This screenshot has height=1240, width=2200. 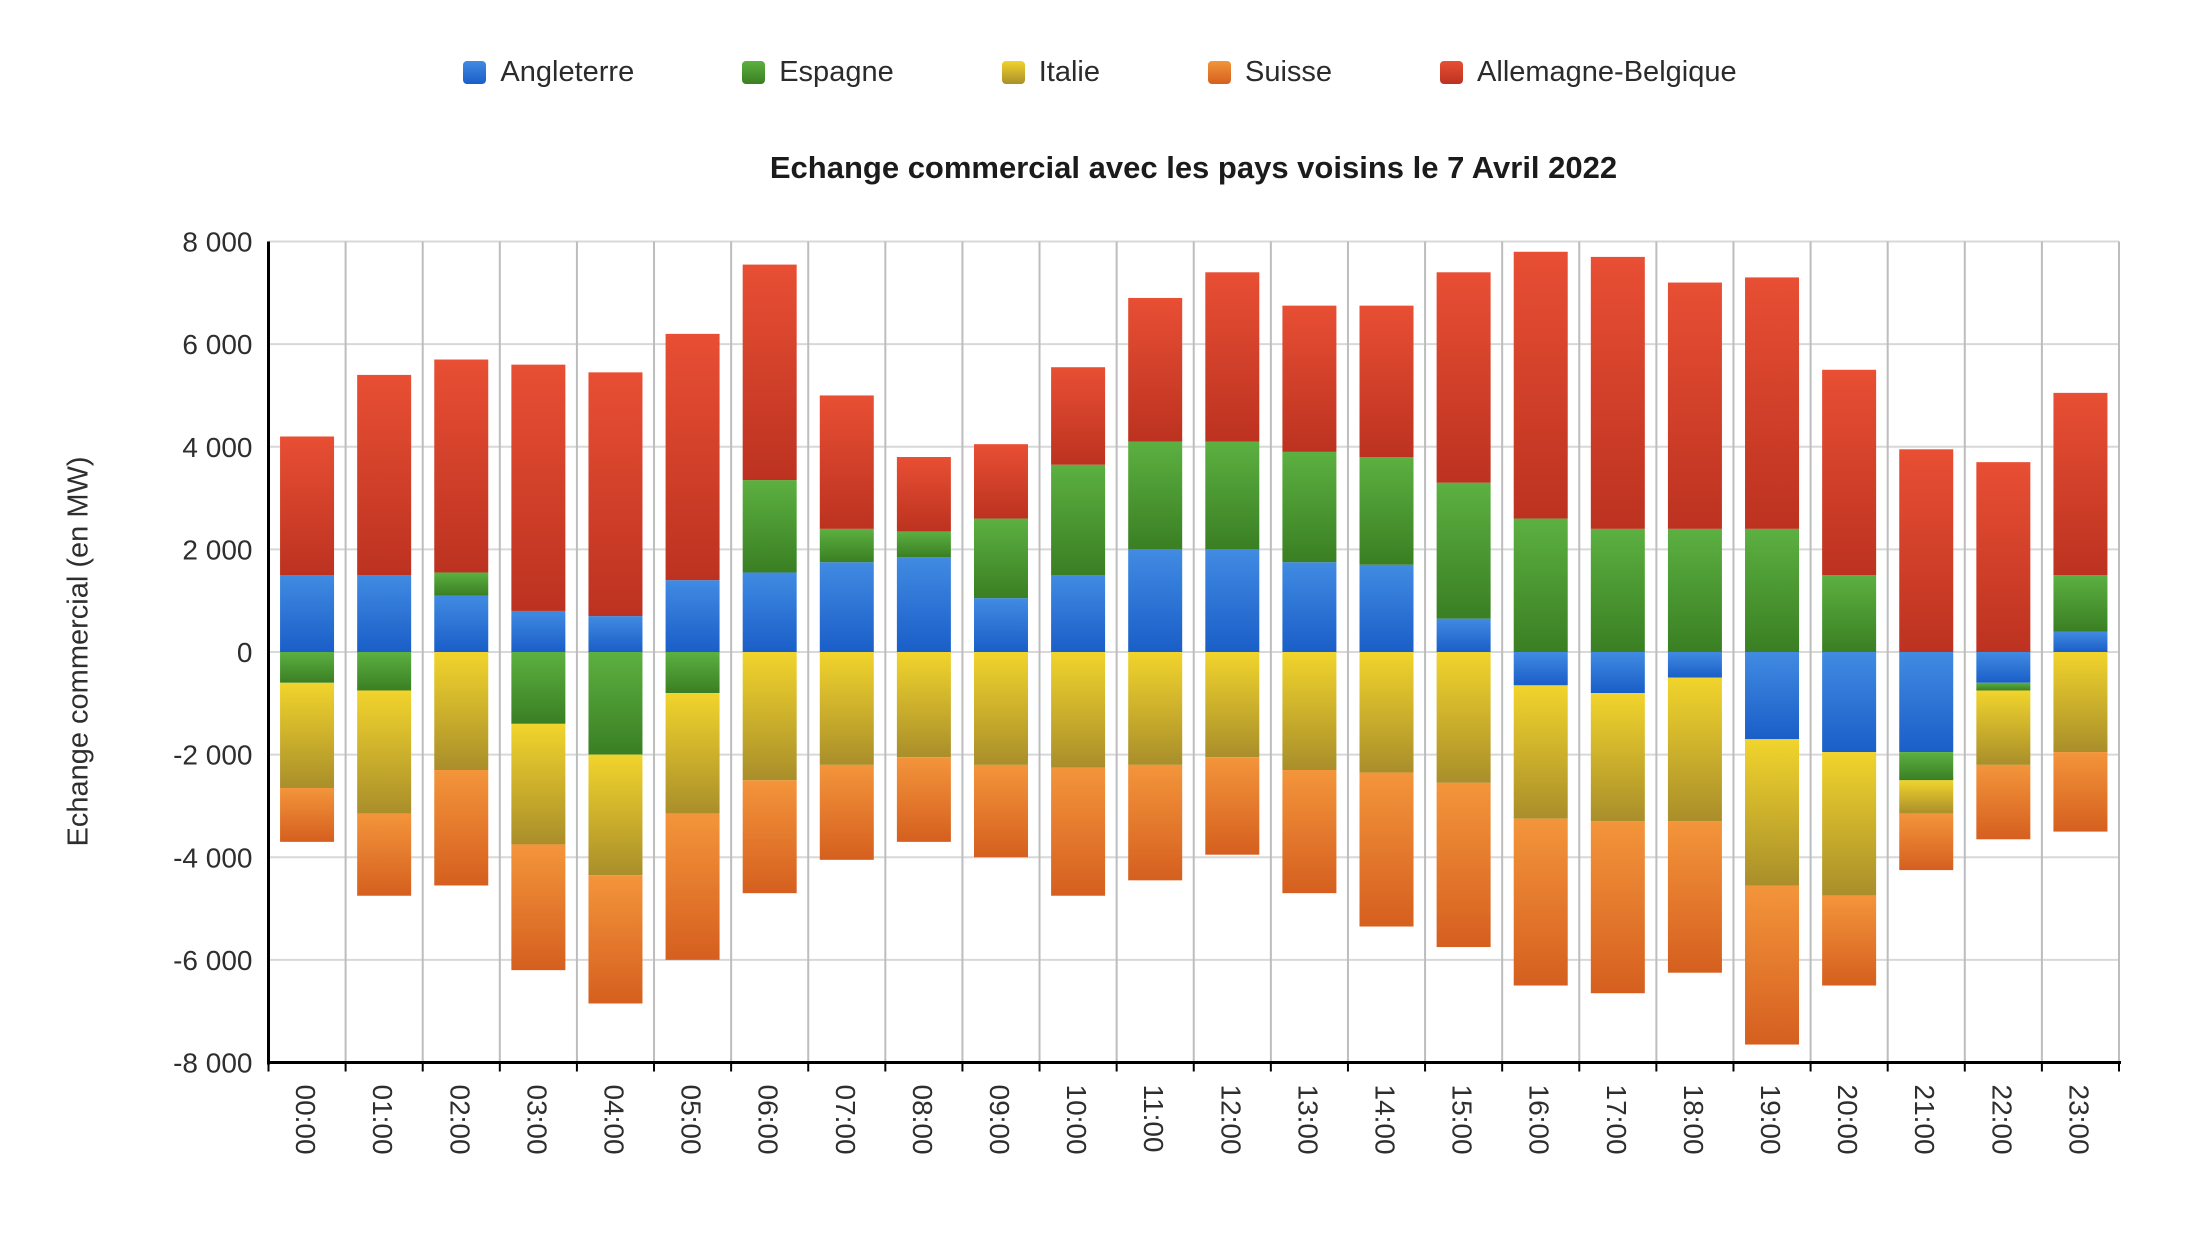 I want to click on bar-segment-espagne-20:00, so click(x=1849, y=613).